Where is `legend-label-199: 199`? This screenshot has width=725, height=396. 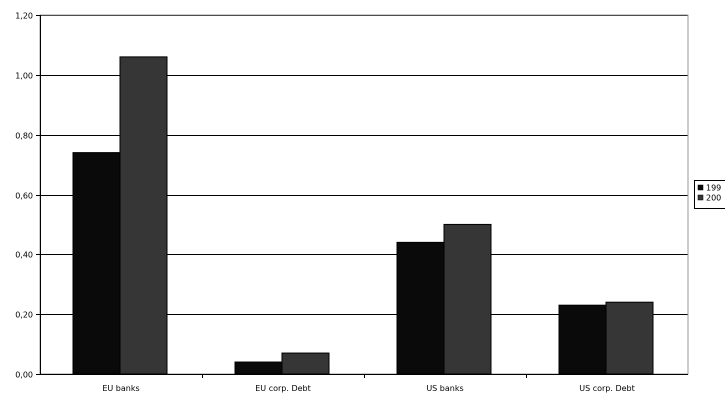 legend-label-199: 199 is located at coordinates (713, 188).